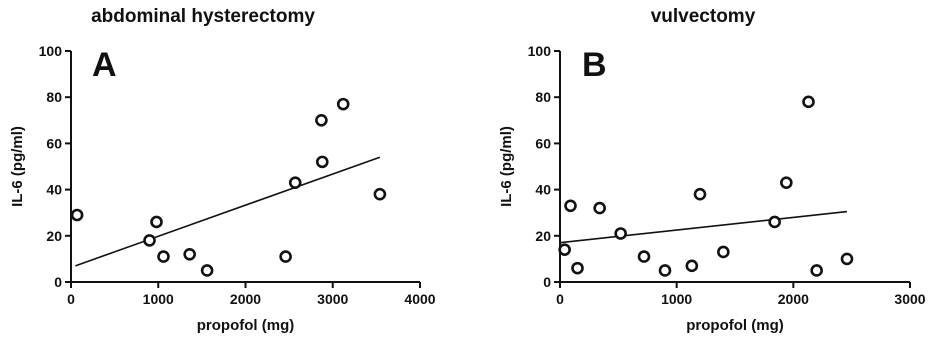  What do you see at coordinates (203, 16) in the screenshot?
I see `chart-title: abdominal hysterectomy` at bounding box center [203, 16].